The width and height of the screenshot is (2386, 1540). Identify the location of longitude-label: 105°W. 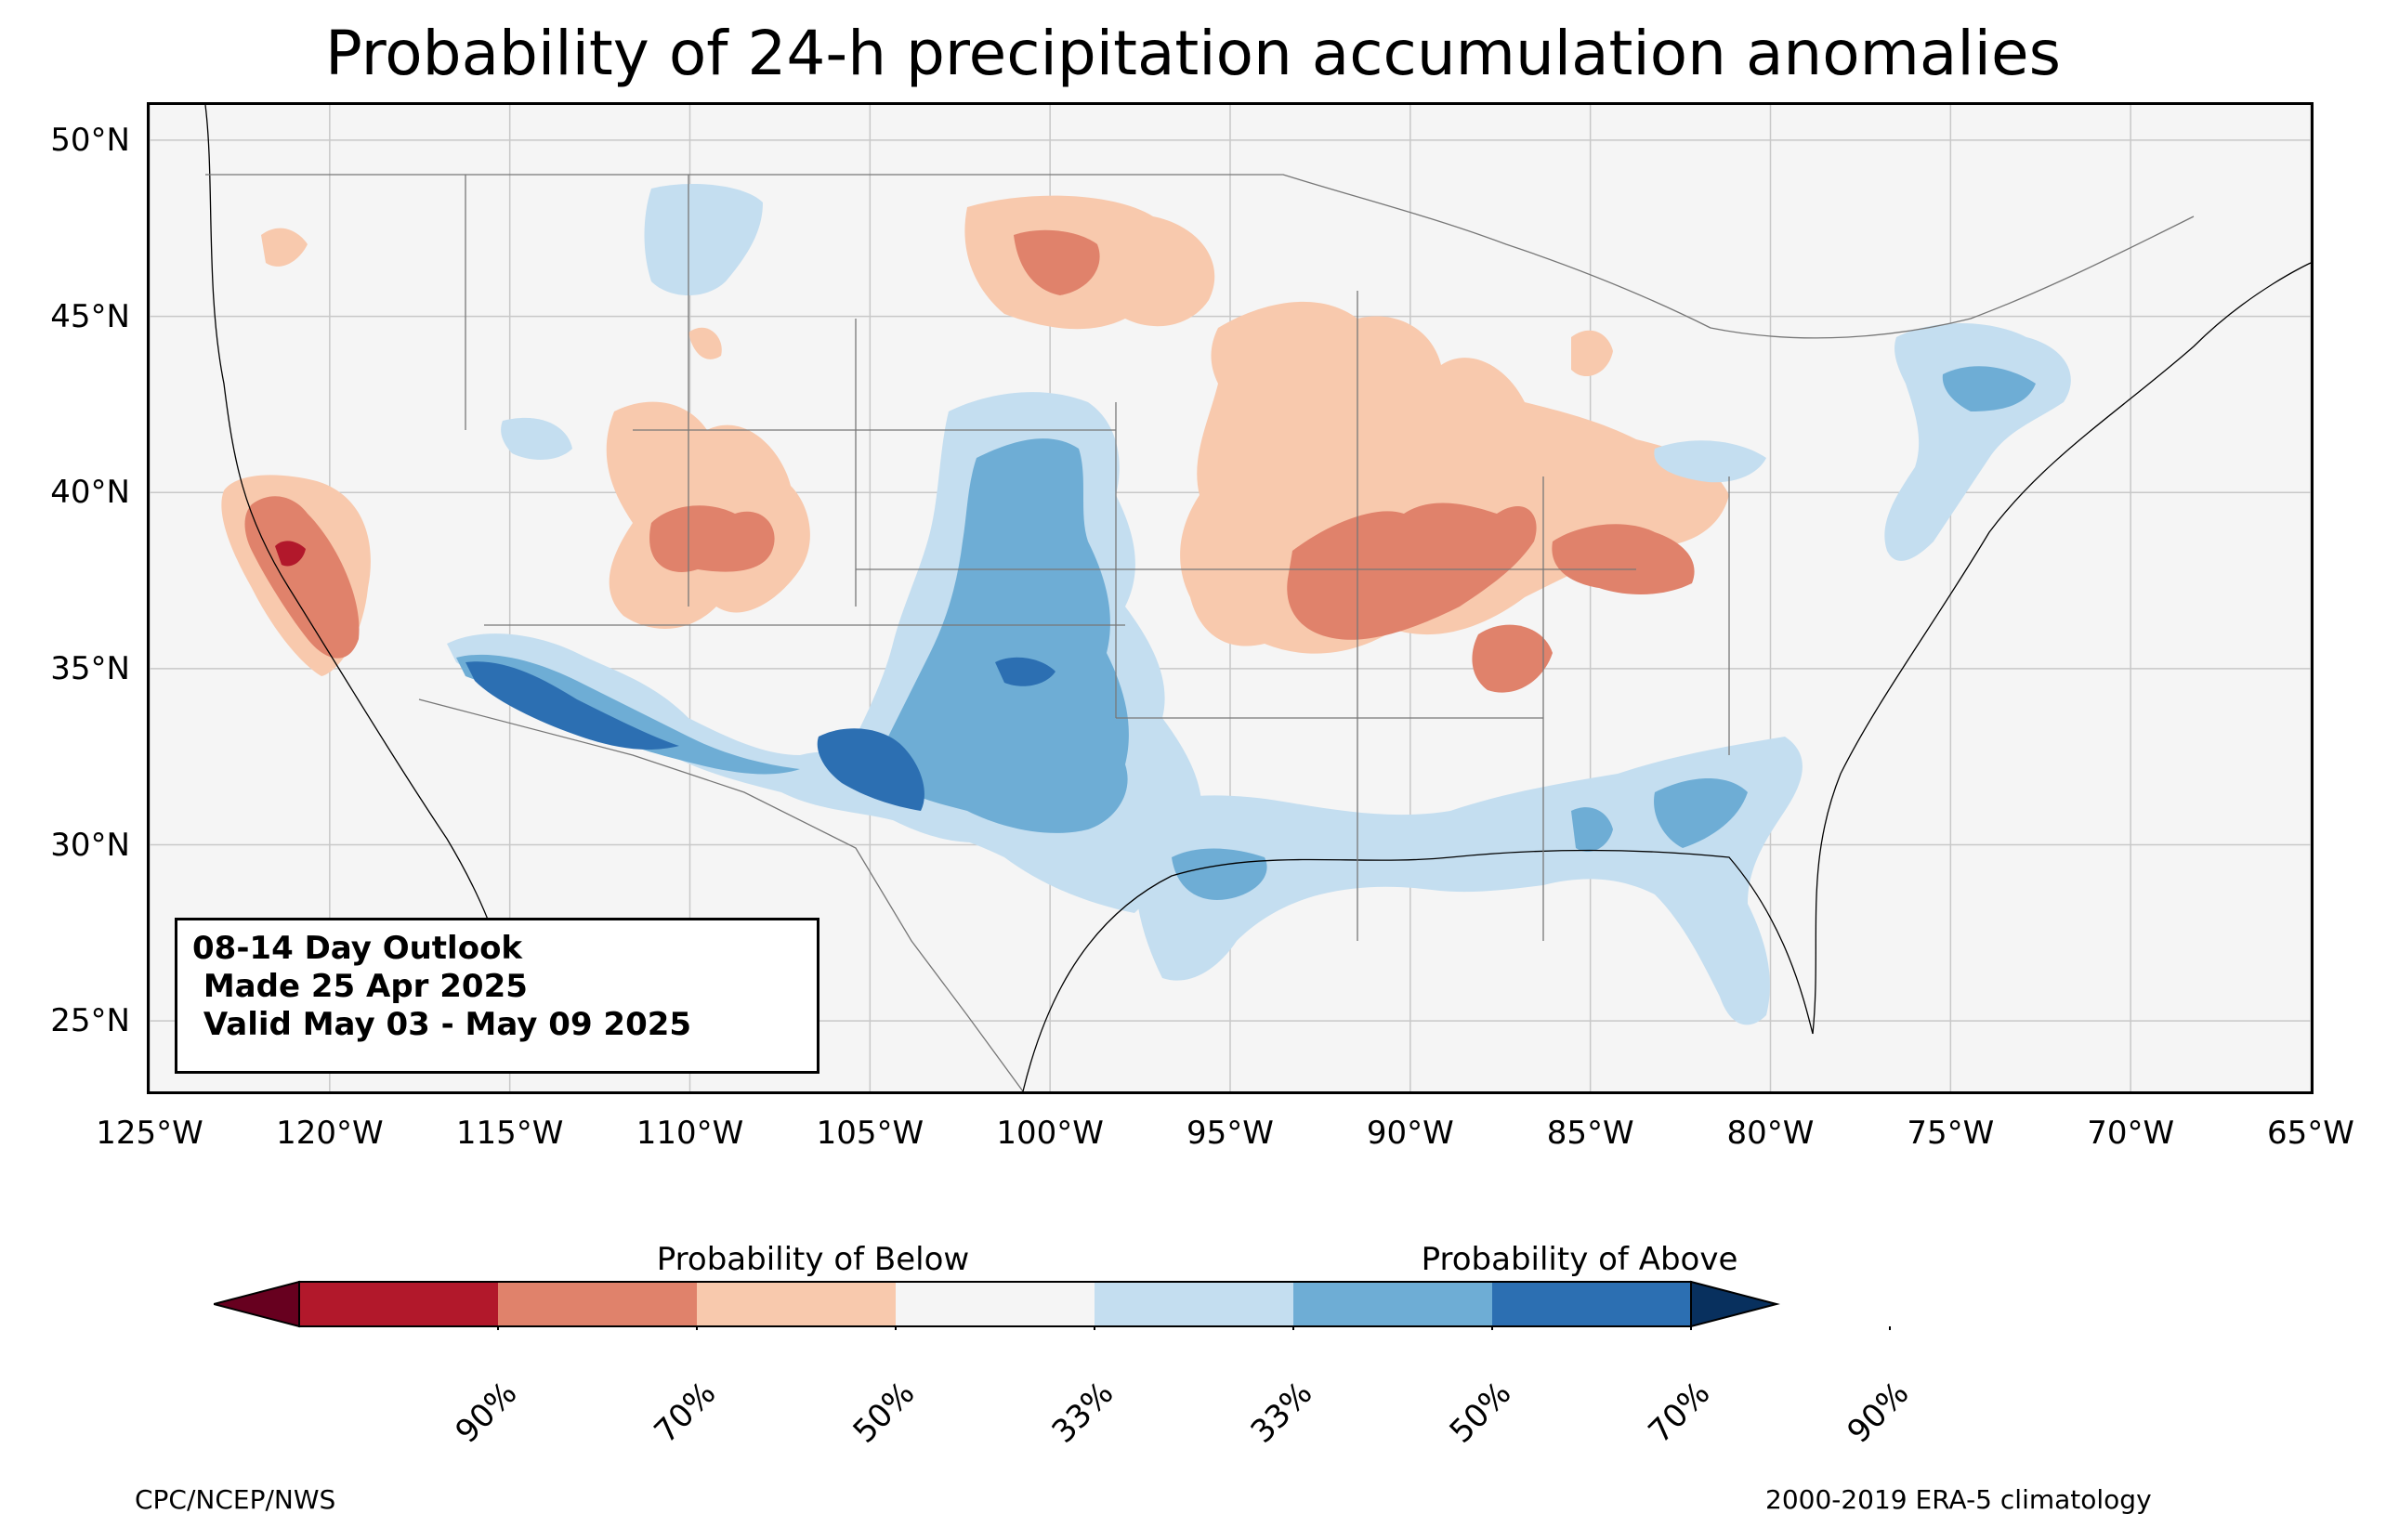
(870, 1133).